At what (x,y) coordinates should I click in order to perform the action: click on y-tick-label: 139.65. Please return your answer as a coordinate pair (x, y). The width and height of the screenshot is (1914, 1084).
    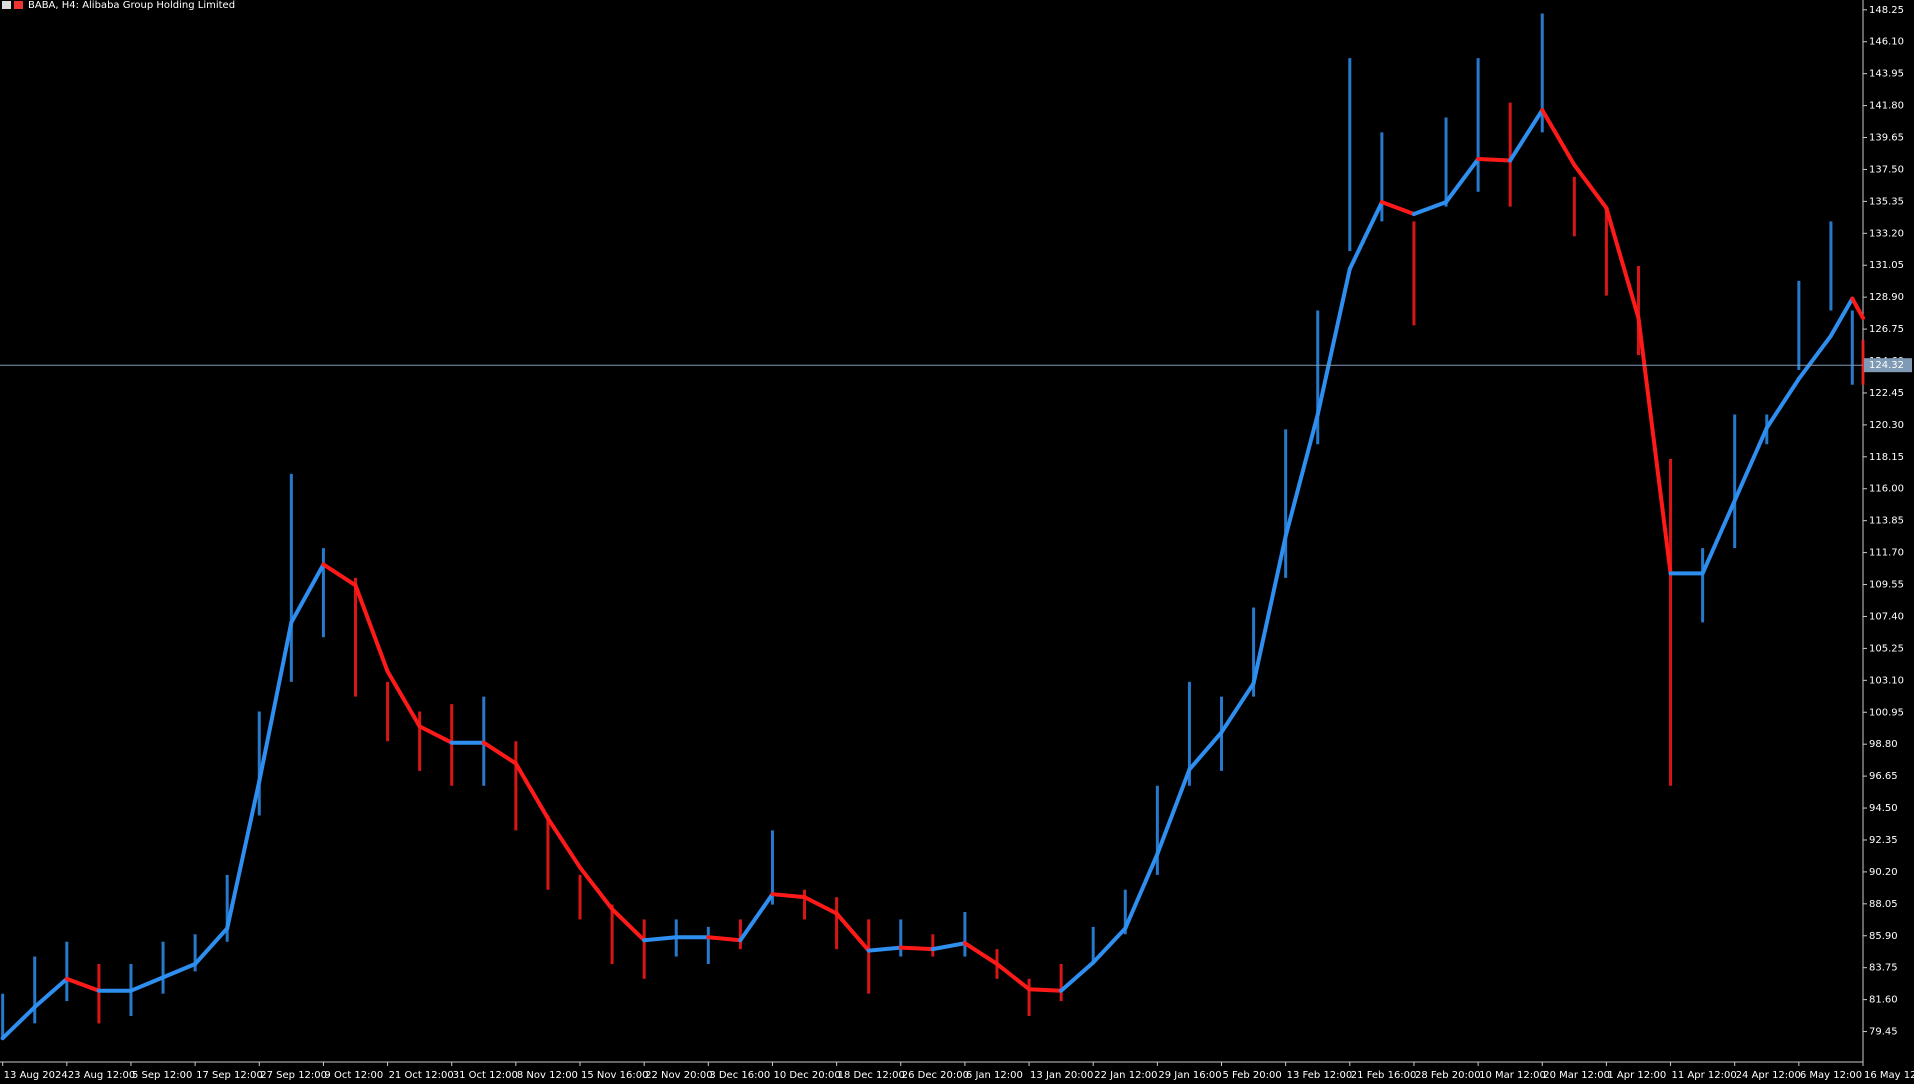
    Looking at the image, I should click on (1886, 138).